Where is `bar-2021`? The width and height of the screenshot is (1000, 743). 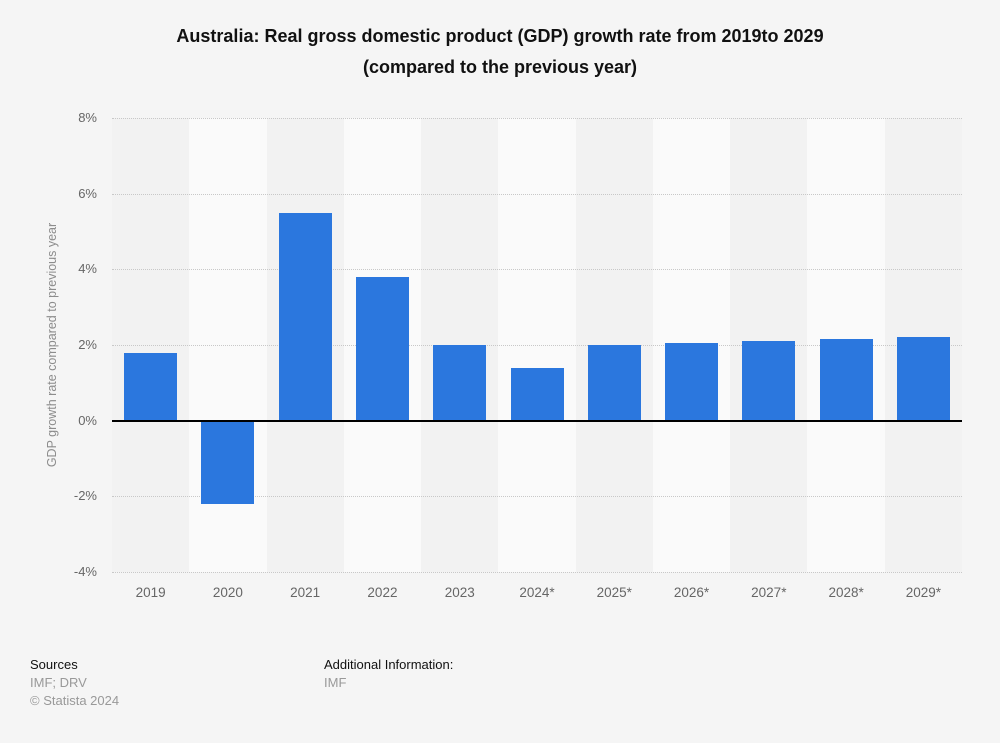
bar-2021 is located at coordinates (305, 316).